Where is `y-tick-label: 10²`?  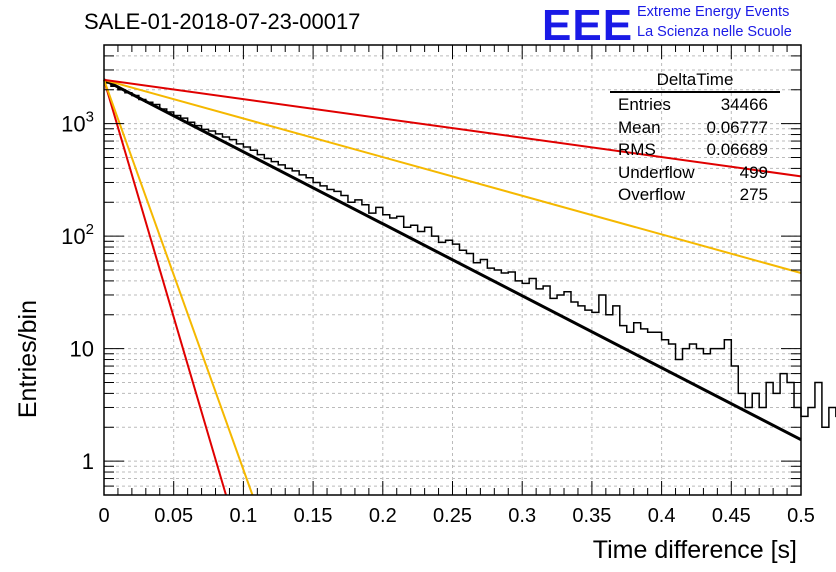 y-tick-label: 10² is located at coordinates (77, 235).